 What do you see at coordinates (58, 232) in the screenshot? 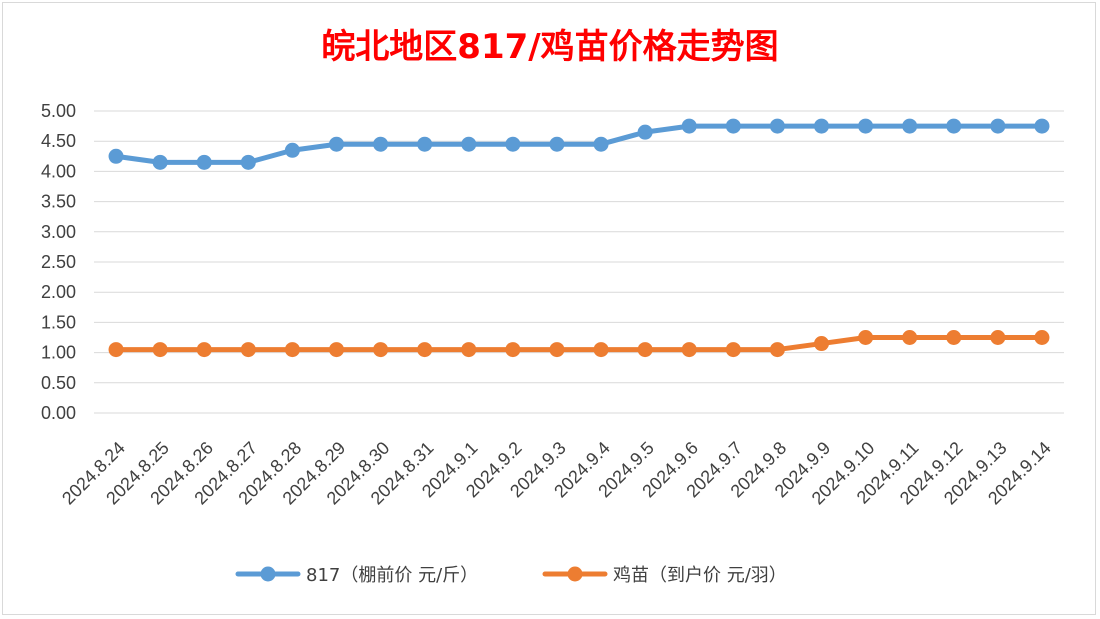
I see `y-tick-label: 3.00` at bounding box center [58, 232].